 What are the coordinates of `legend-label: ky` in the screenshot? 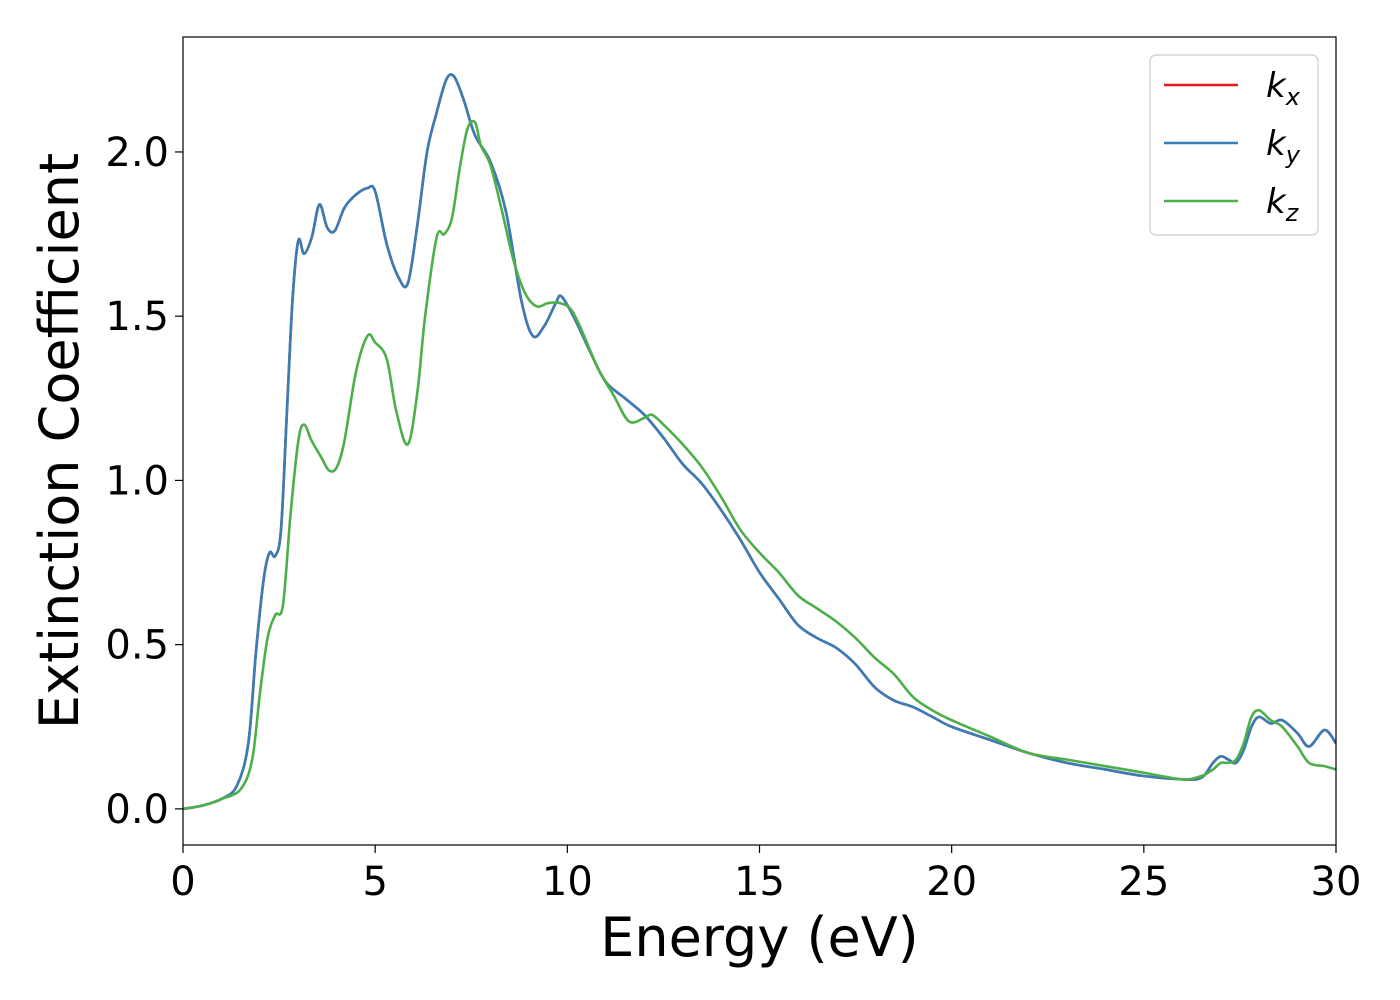 It's located at (1283, 146).